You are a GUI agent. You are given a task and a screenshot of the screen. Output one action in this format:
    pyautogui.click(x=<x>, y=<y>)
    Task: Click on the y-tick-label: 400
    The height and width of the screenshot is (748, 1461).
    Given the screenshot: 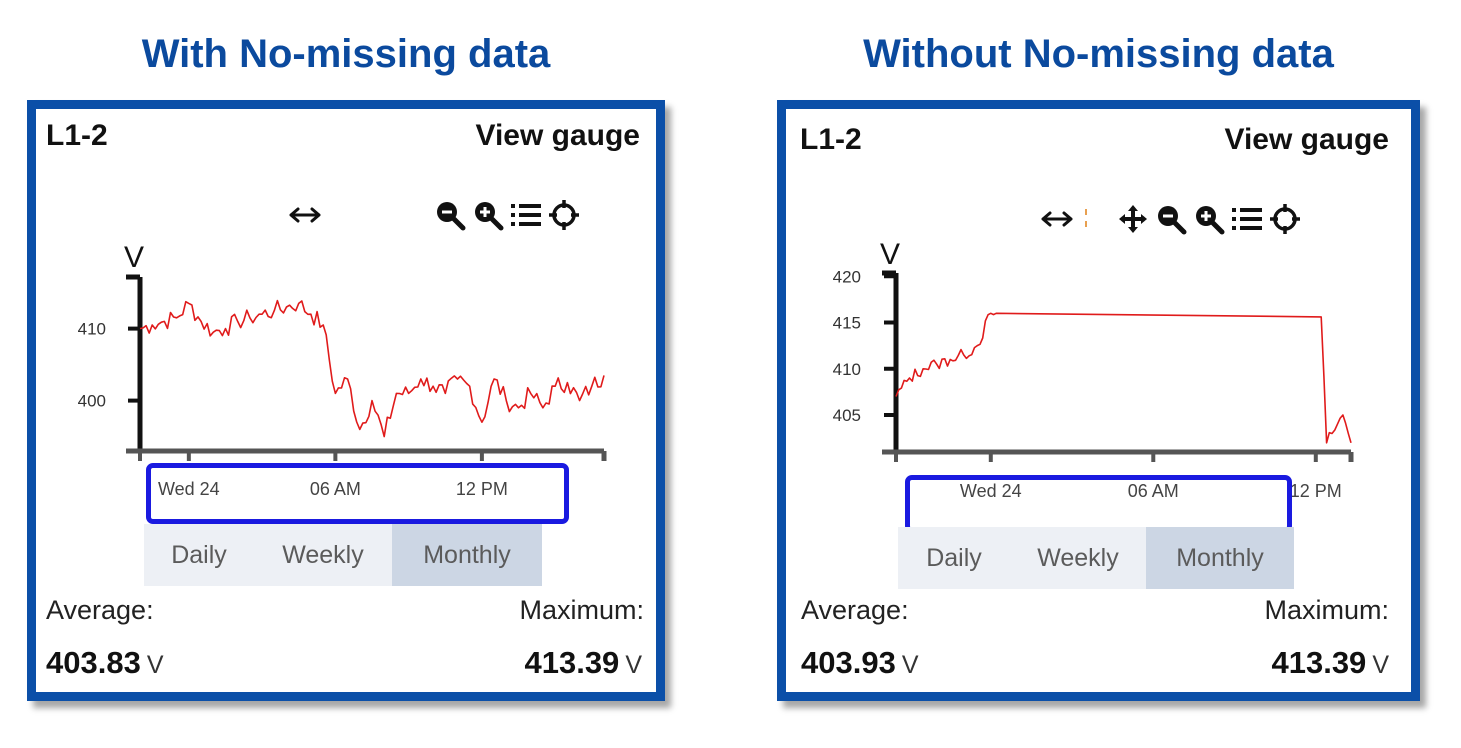 What is the action you would take?
    pyautogui.click(x=92, y=401)
    